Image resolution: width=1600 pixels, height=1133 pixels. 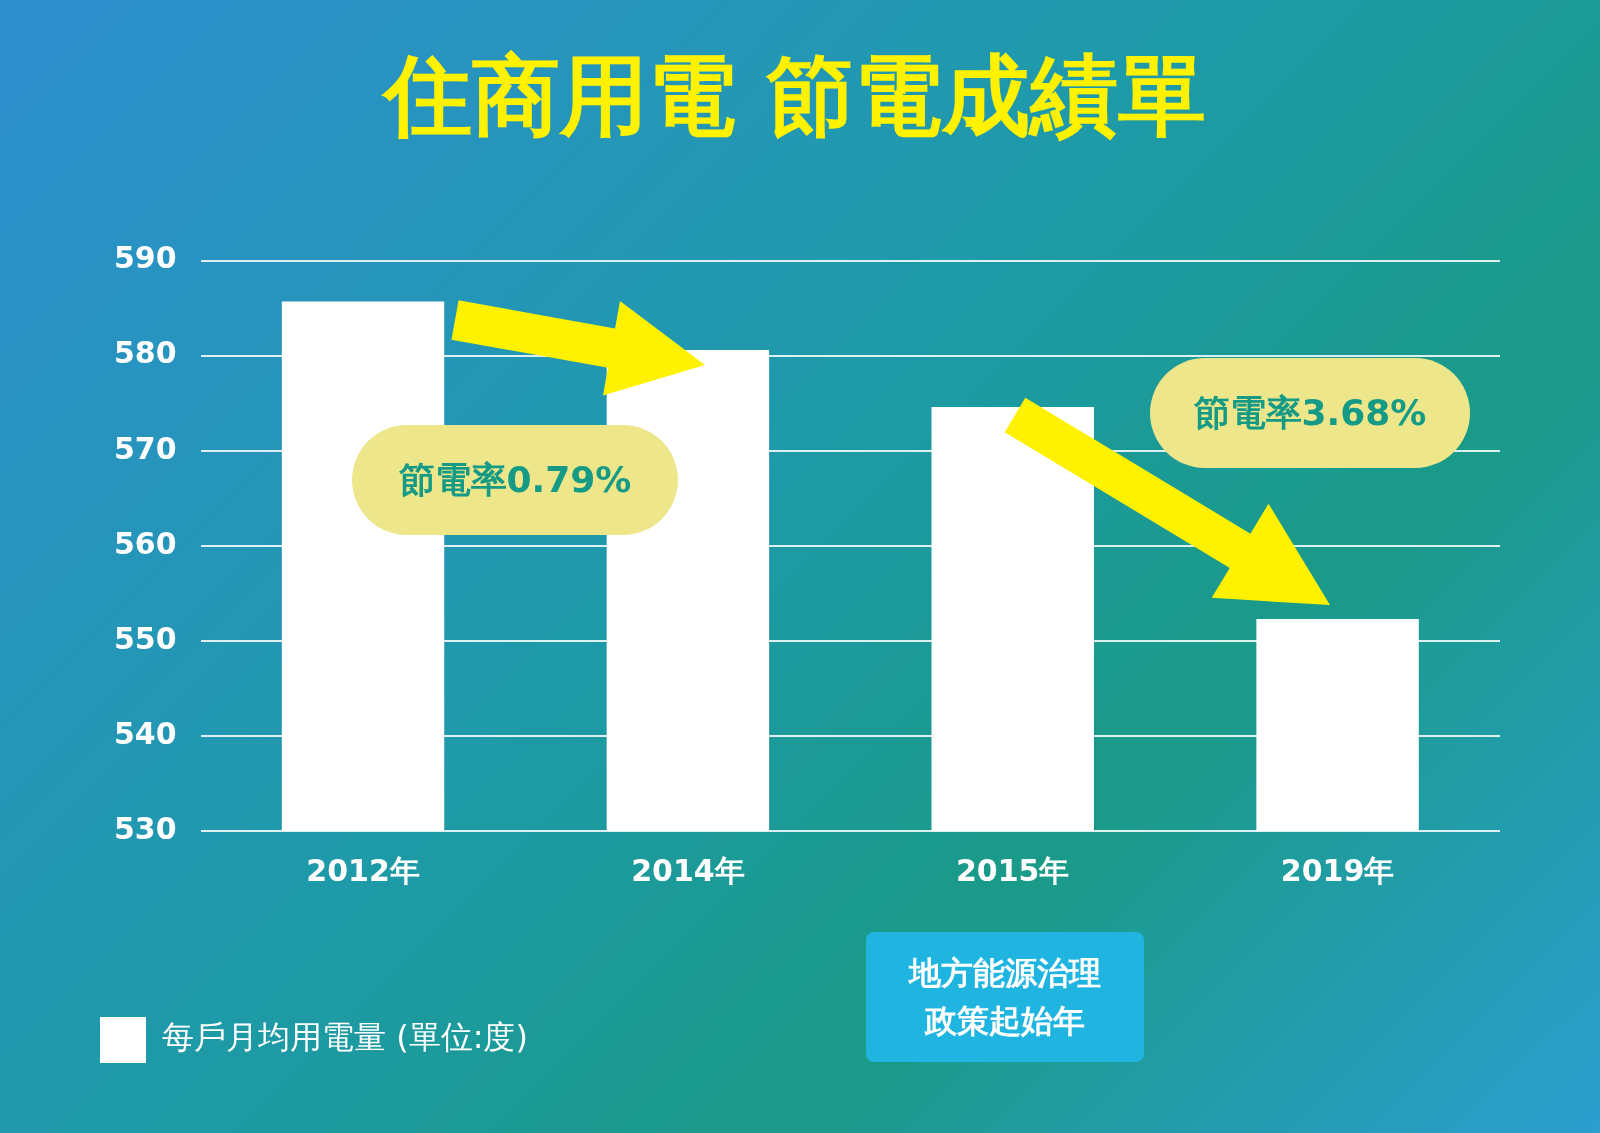 I want to click on chart-title: 住商用電 節電成績單, so click(x=793, y=95).